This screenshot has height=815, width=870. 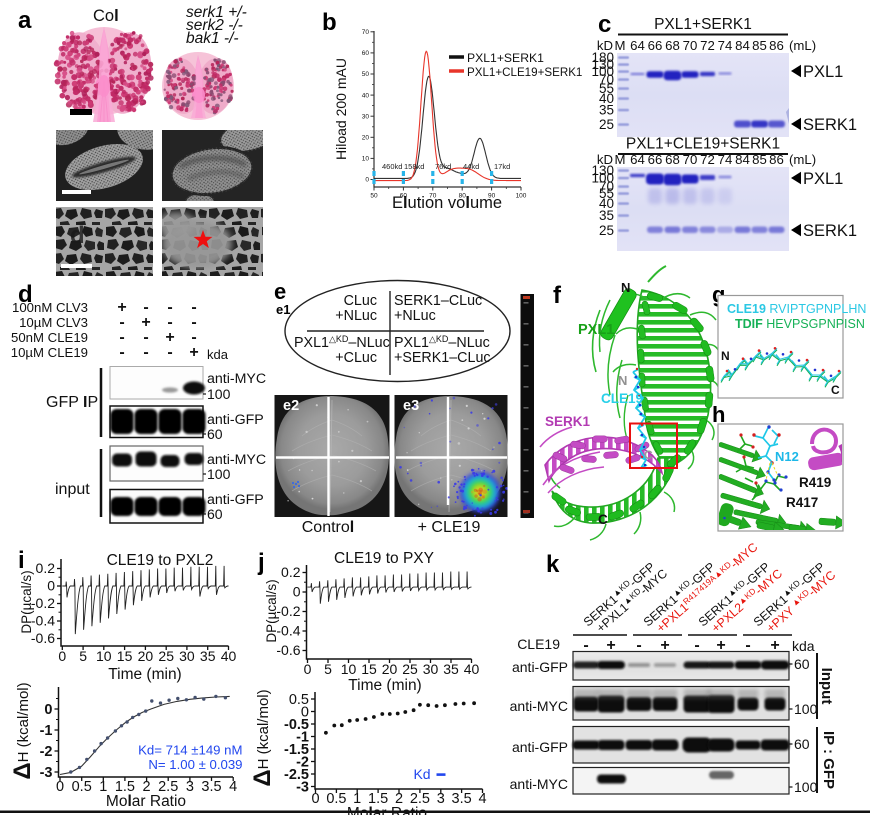 What do you see at coordinates (46, 773) in the screenshot?
I see `svg-text: -3` at bounding box center [46, 773].